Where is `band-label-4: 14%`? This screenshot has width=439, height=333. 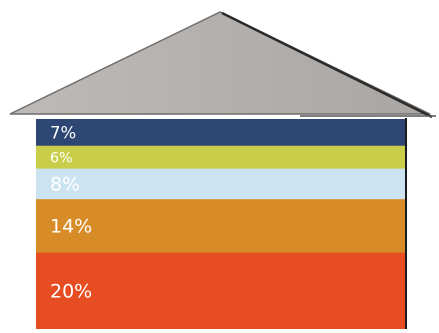
band-label-4: 14% is located at coordinates (71, 227).